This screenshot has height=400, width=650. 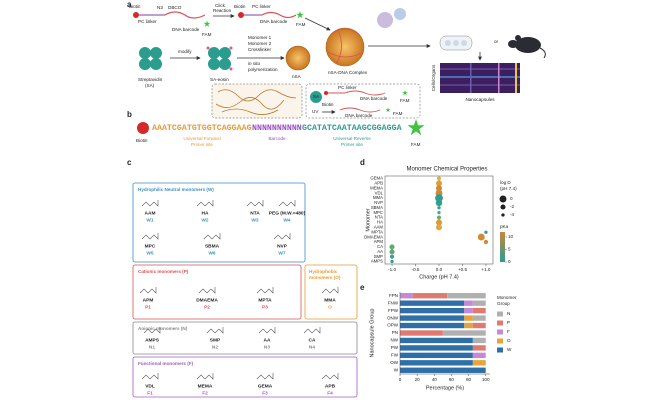 I want to click on axis-label: Nanocapsules, so click(x=480, y=99).